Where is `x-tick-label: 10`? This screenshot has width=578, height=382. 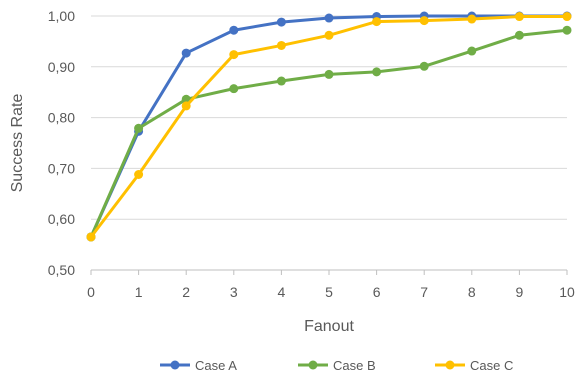 x-tick-label: 10 is located at coordinates (567, 292).